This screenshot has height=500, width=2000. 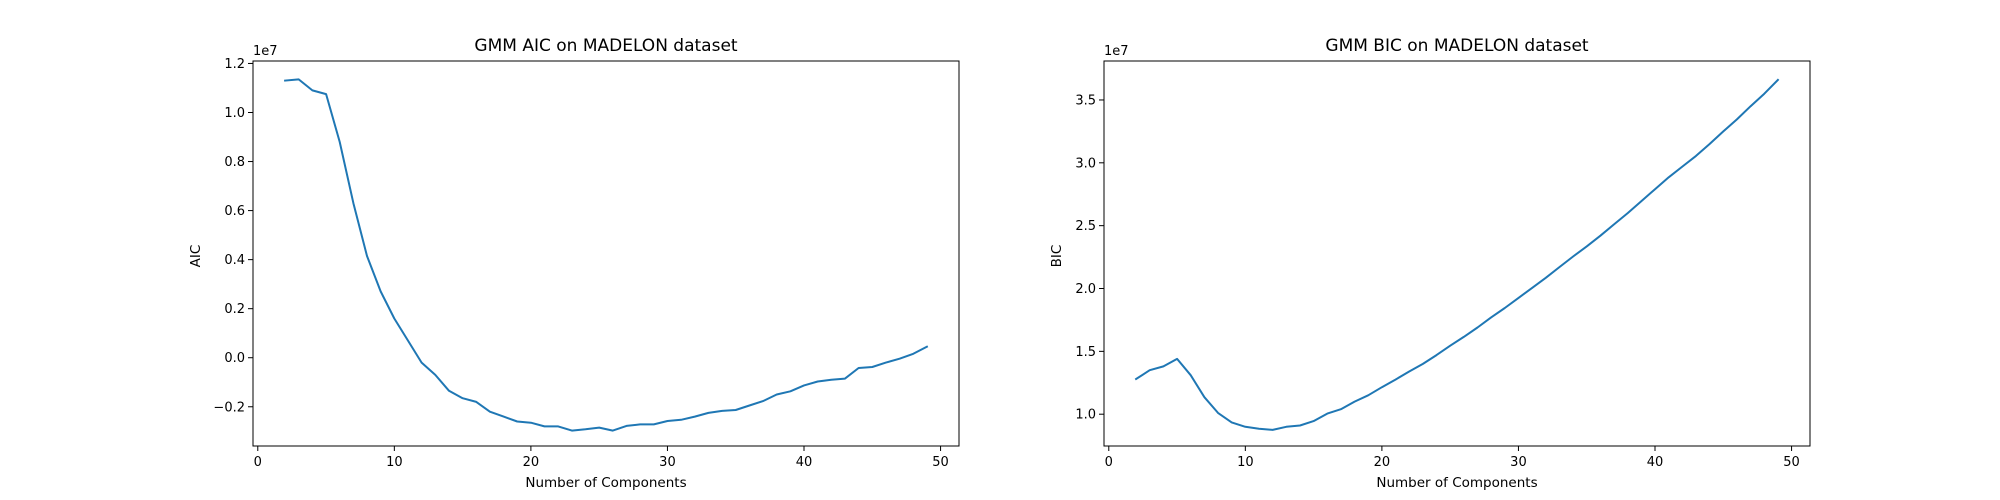 What do you see at coordinates (234, 260) in the screenshot?
I see `aic-y-tick-label: 0.4` at bounding box center [234, 260].